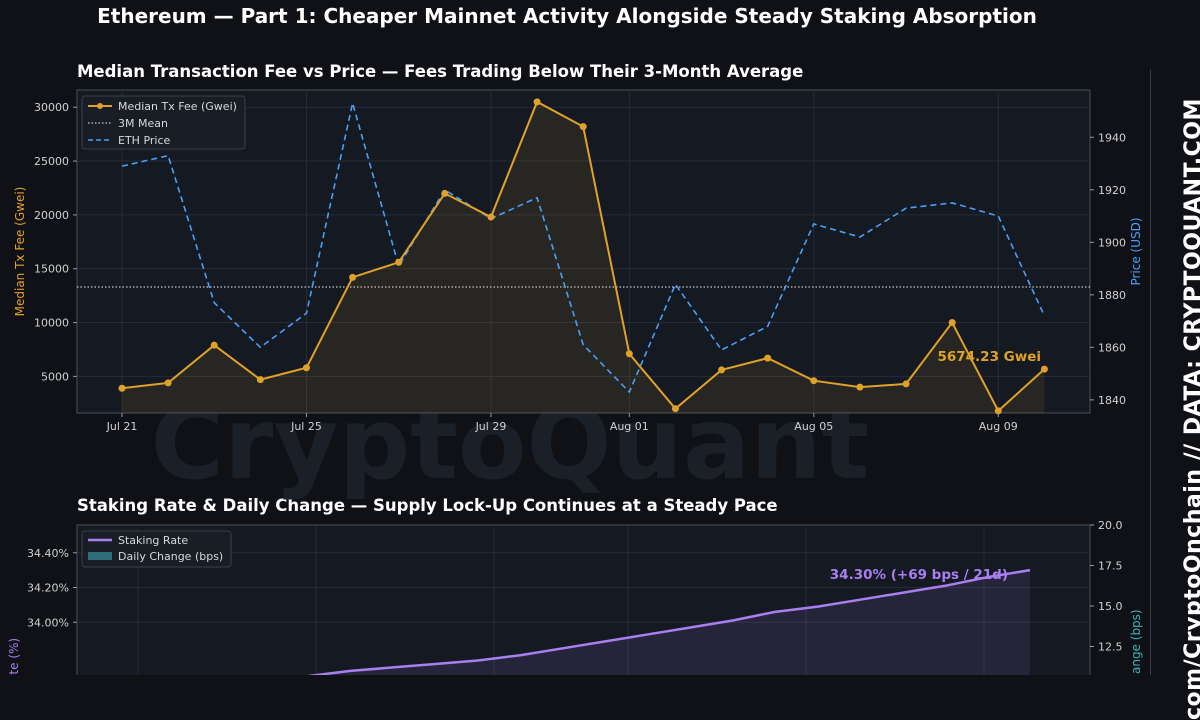 The width and height of the screenshot is (1200, 720). I want to click on price-y-tick-label: 1920, so click(1112, 190).